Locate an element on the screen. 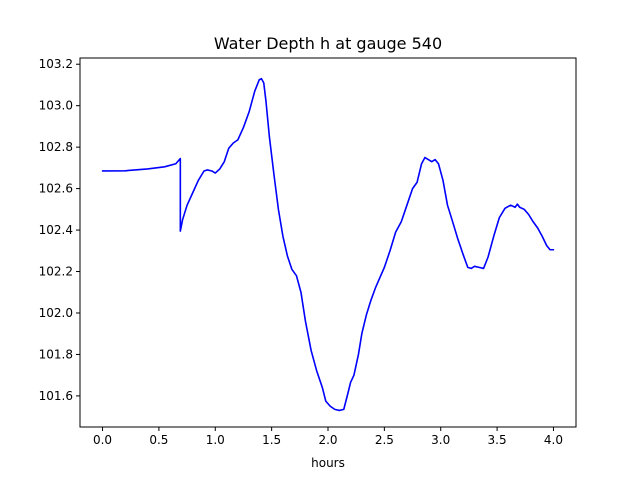 The width and height of the screenshot is (640, 480). x-axis-label: hours is located at coordinates (328, 463).